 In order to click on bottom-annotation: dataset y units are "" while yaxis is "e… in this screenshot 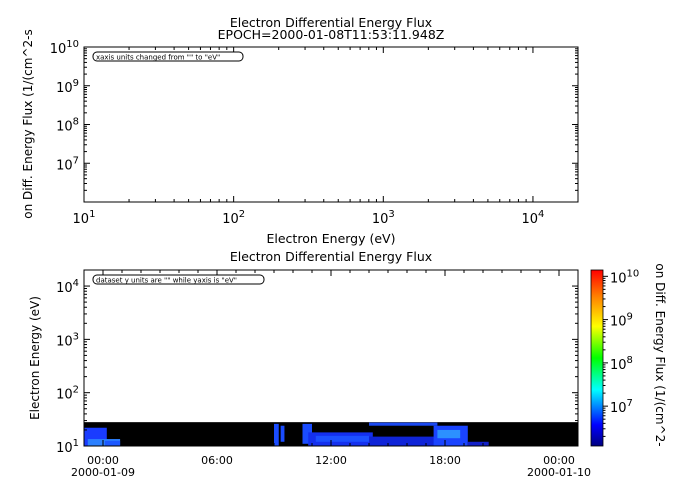, I will do `click(178, 279)`.